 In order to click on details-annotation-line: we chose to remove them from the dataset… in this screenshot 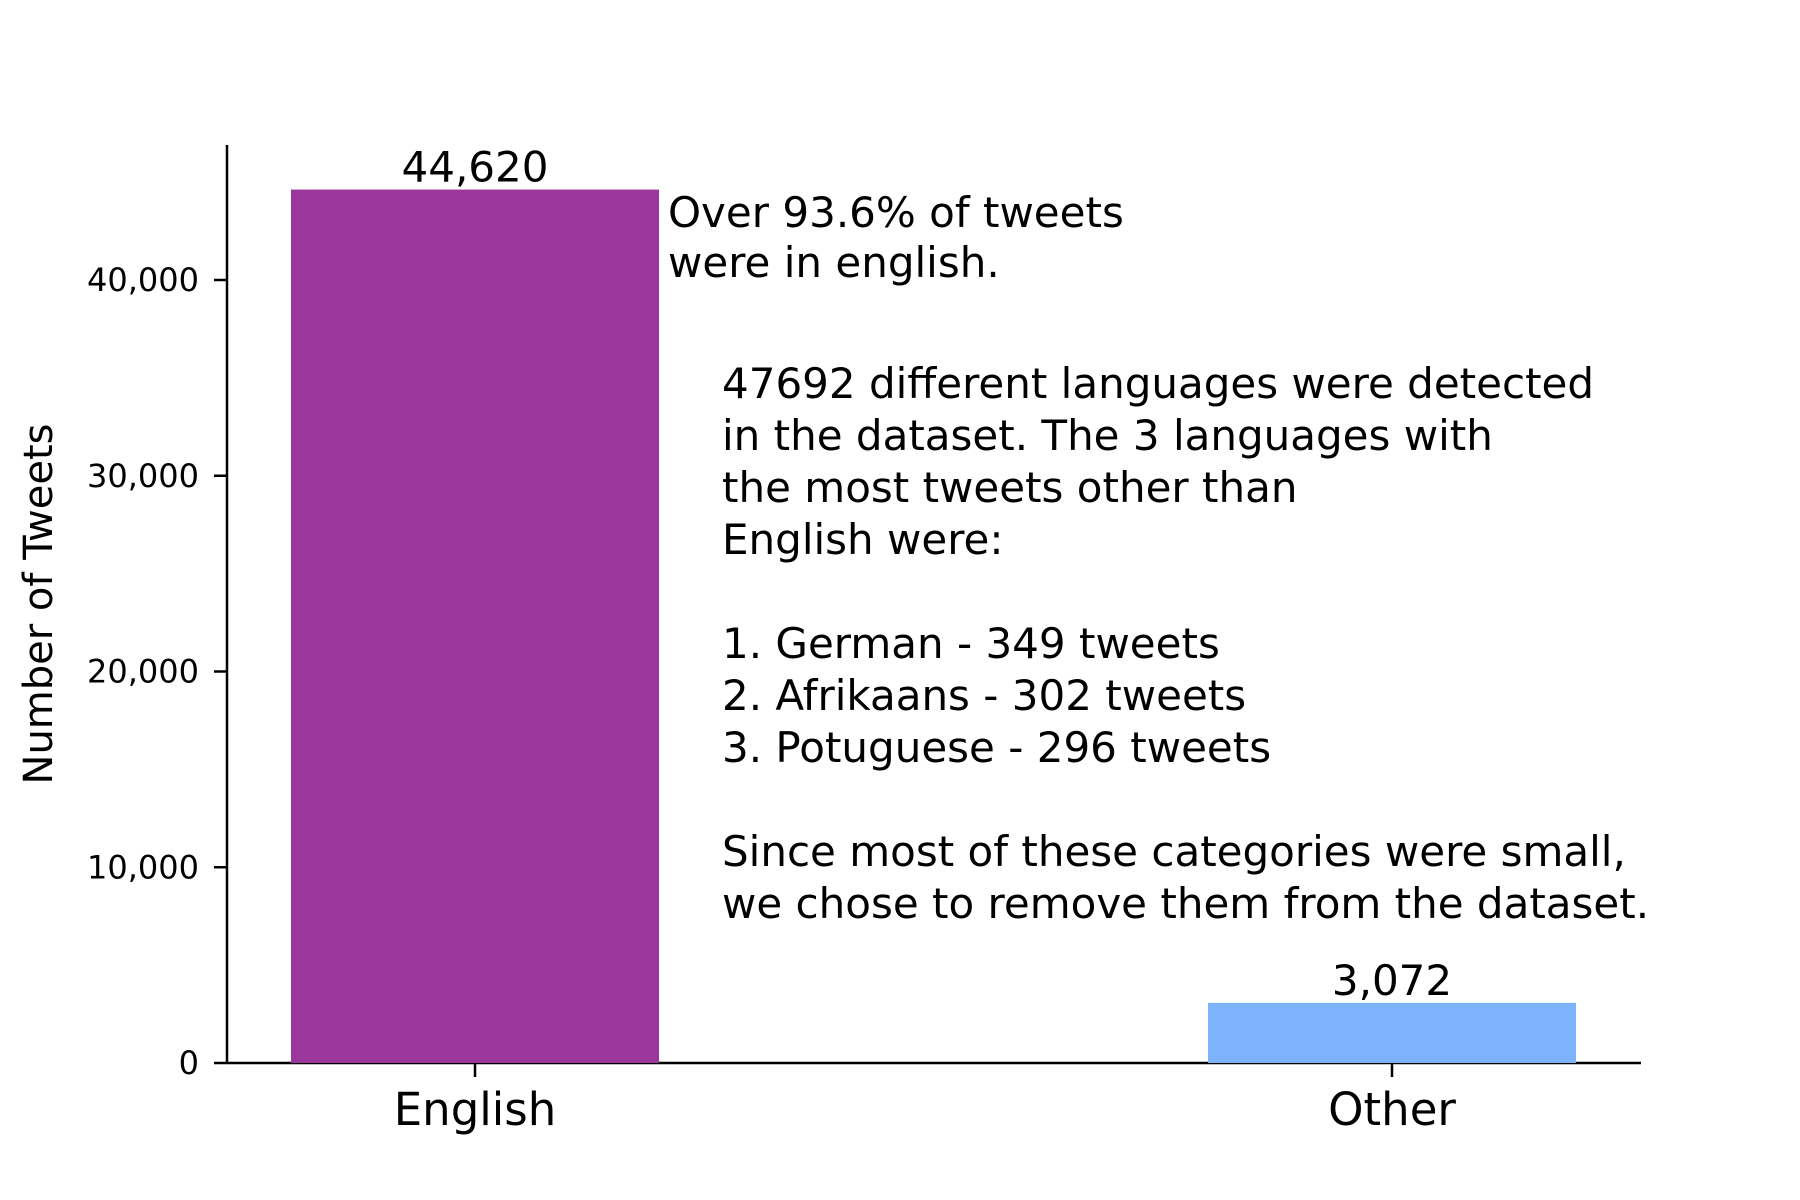, I will do `click(1185, 903)`.